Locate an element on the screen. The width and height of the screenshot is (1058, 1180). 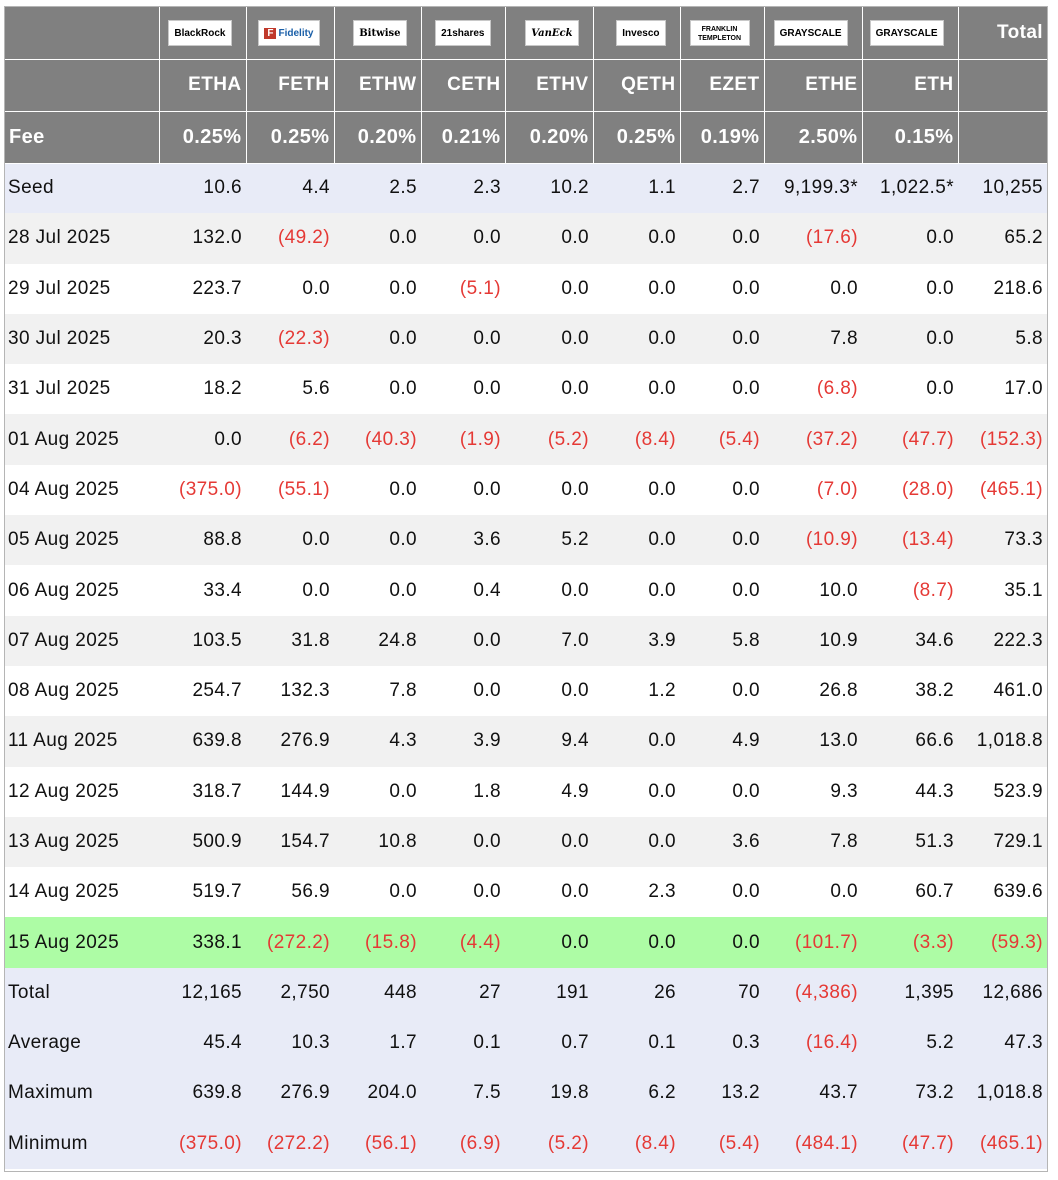
flow-cell: (40.3) is located at coordinates (377, 439).